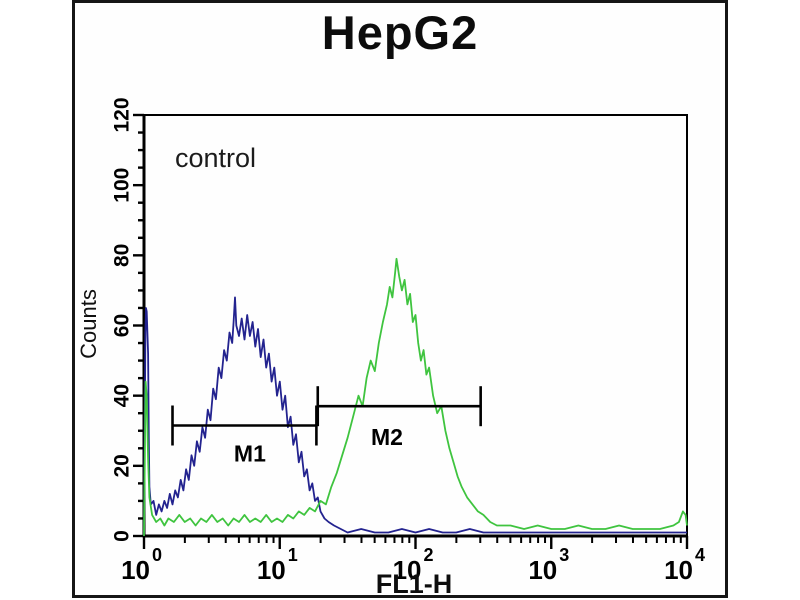 The width and height of the screenshot is (800, 600). What do you see at coordinates (122, 465) in the screenshot?
I see `y-axis-tick-label: 20` at bounding box center [122, 465].